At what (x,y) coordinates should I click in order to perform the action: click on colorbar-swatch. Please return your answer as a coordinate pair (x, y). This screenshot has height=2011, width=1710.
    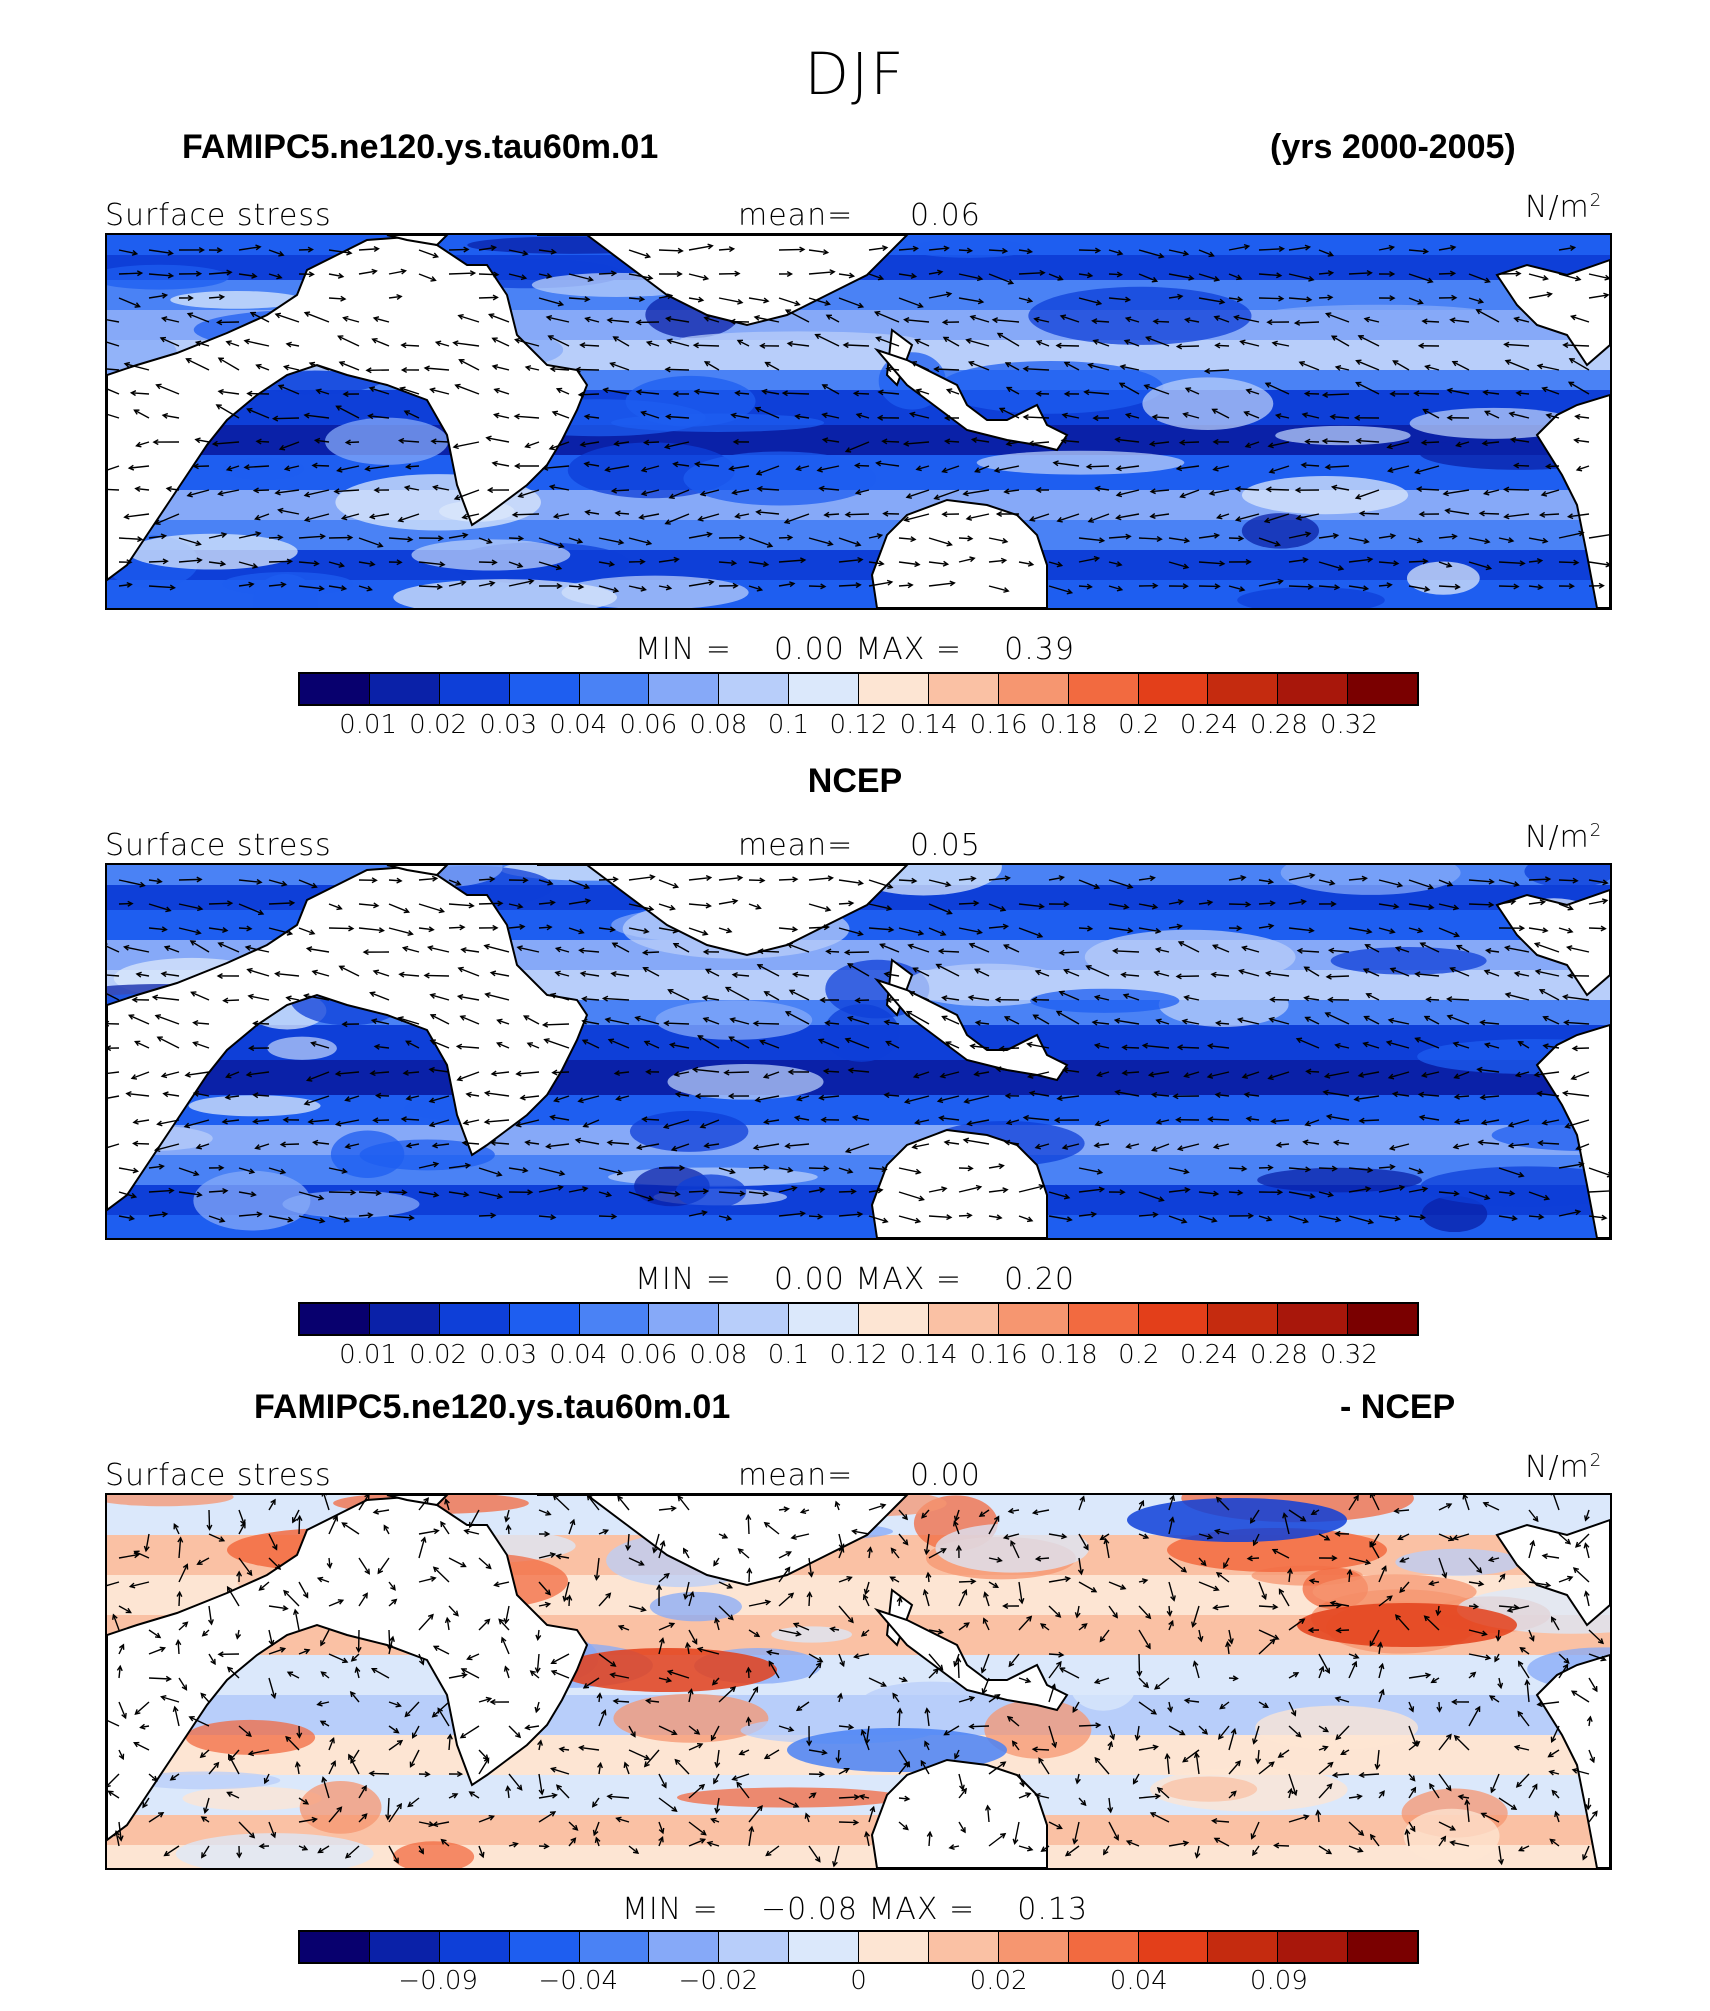
    Looking at the image, I should click on (474, 1319).